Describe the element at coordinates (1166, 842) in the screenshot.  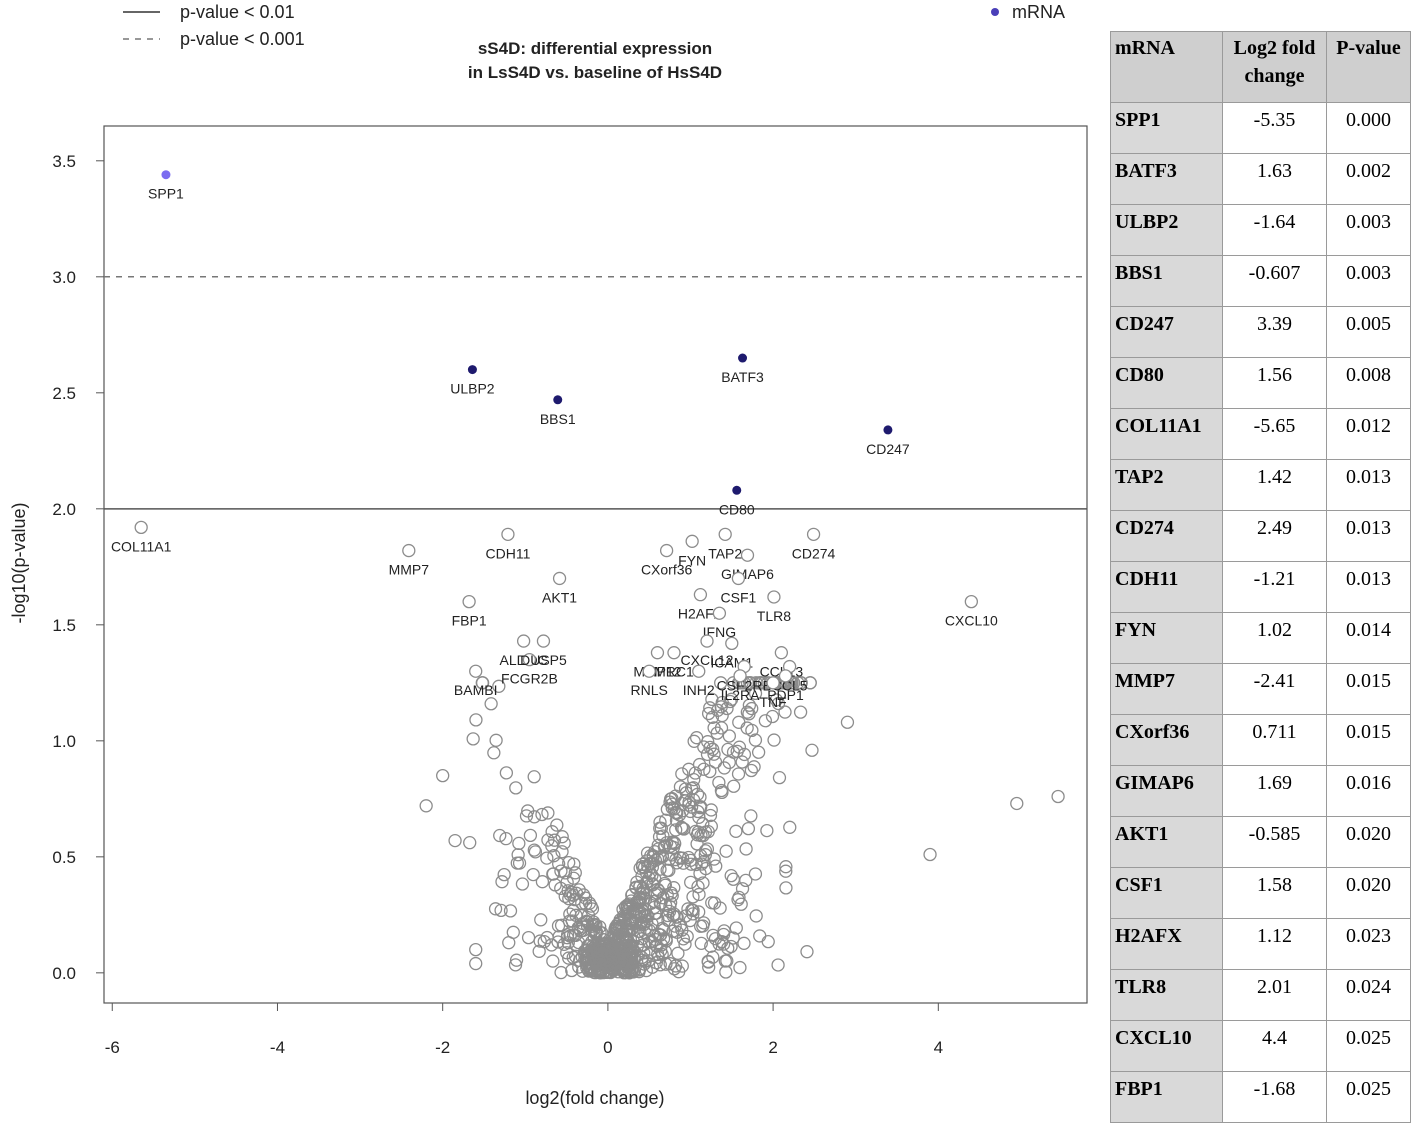
I see `table-cell-gene: AKT1` at that location.